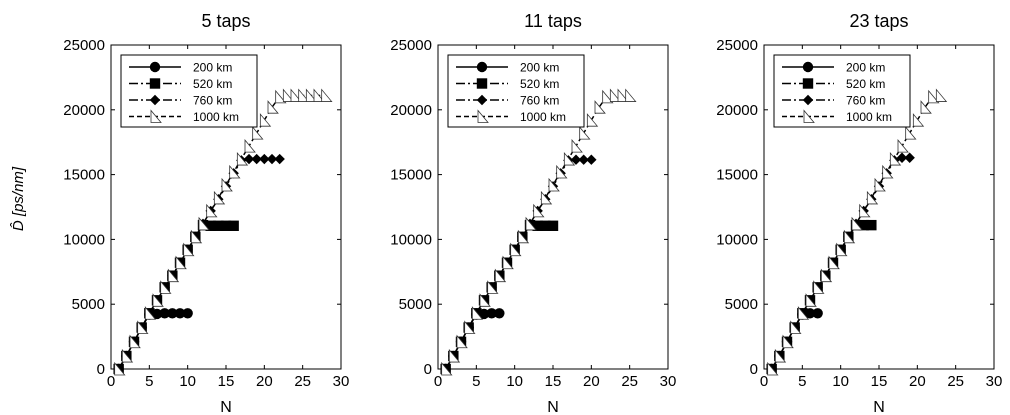 This screenshot has width=1010, height=415. Describe the element at coordinates (878, 21) in the screenshot. I see `chart-title: 23 taps` at that location.